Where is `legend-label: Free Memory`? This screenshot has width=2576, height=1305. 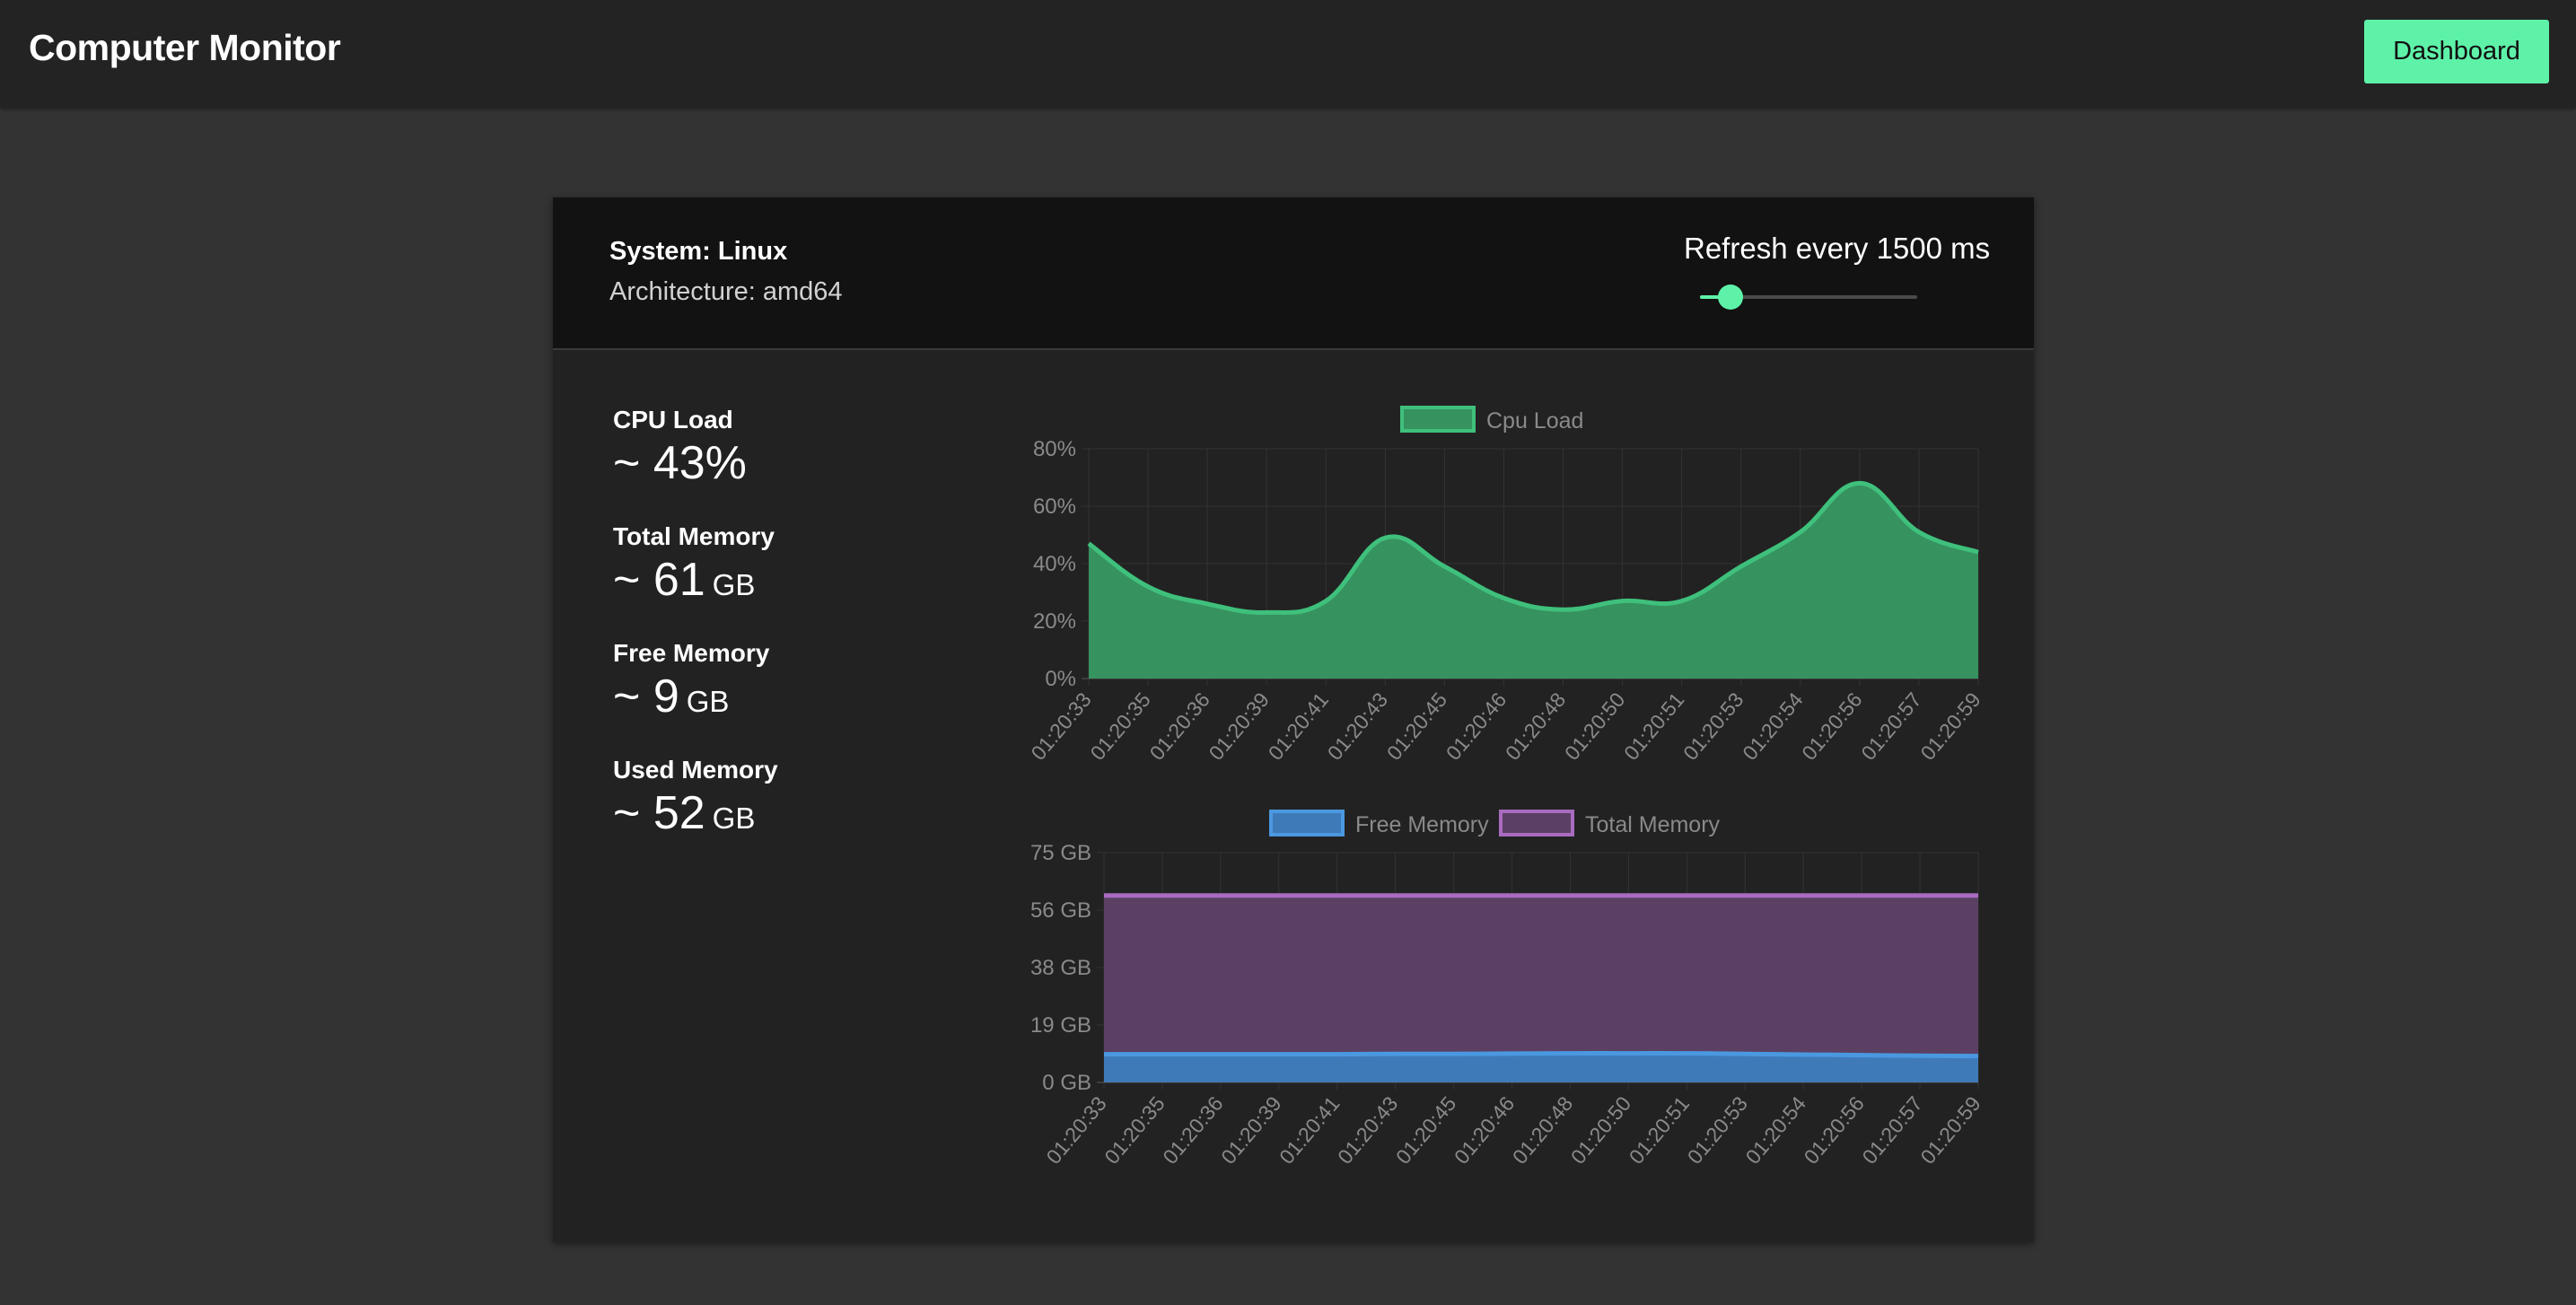
legend-label: Free Memory is located at coordinates (1422, 824).